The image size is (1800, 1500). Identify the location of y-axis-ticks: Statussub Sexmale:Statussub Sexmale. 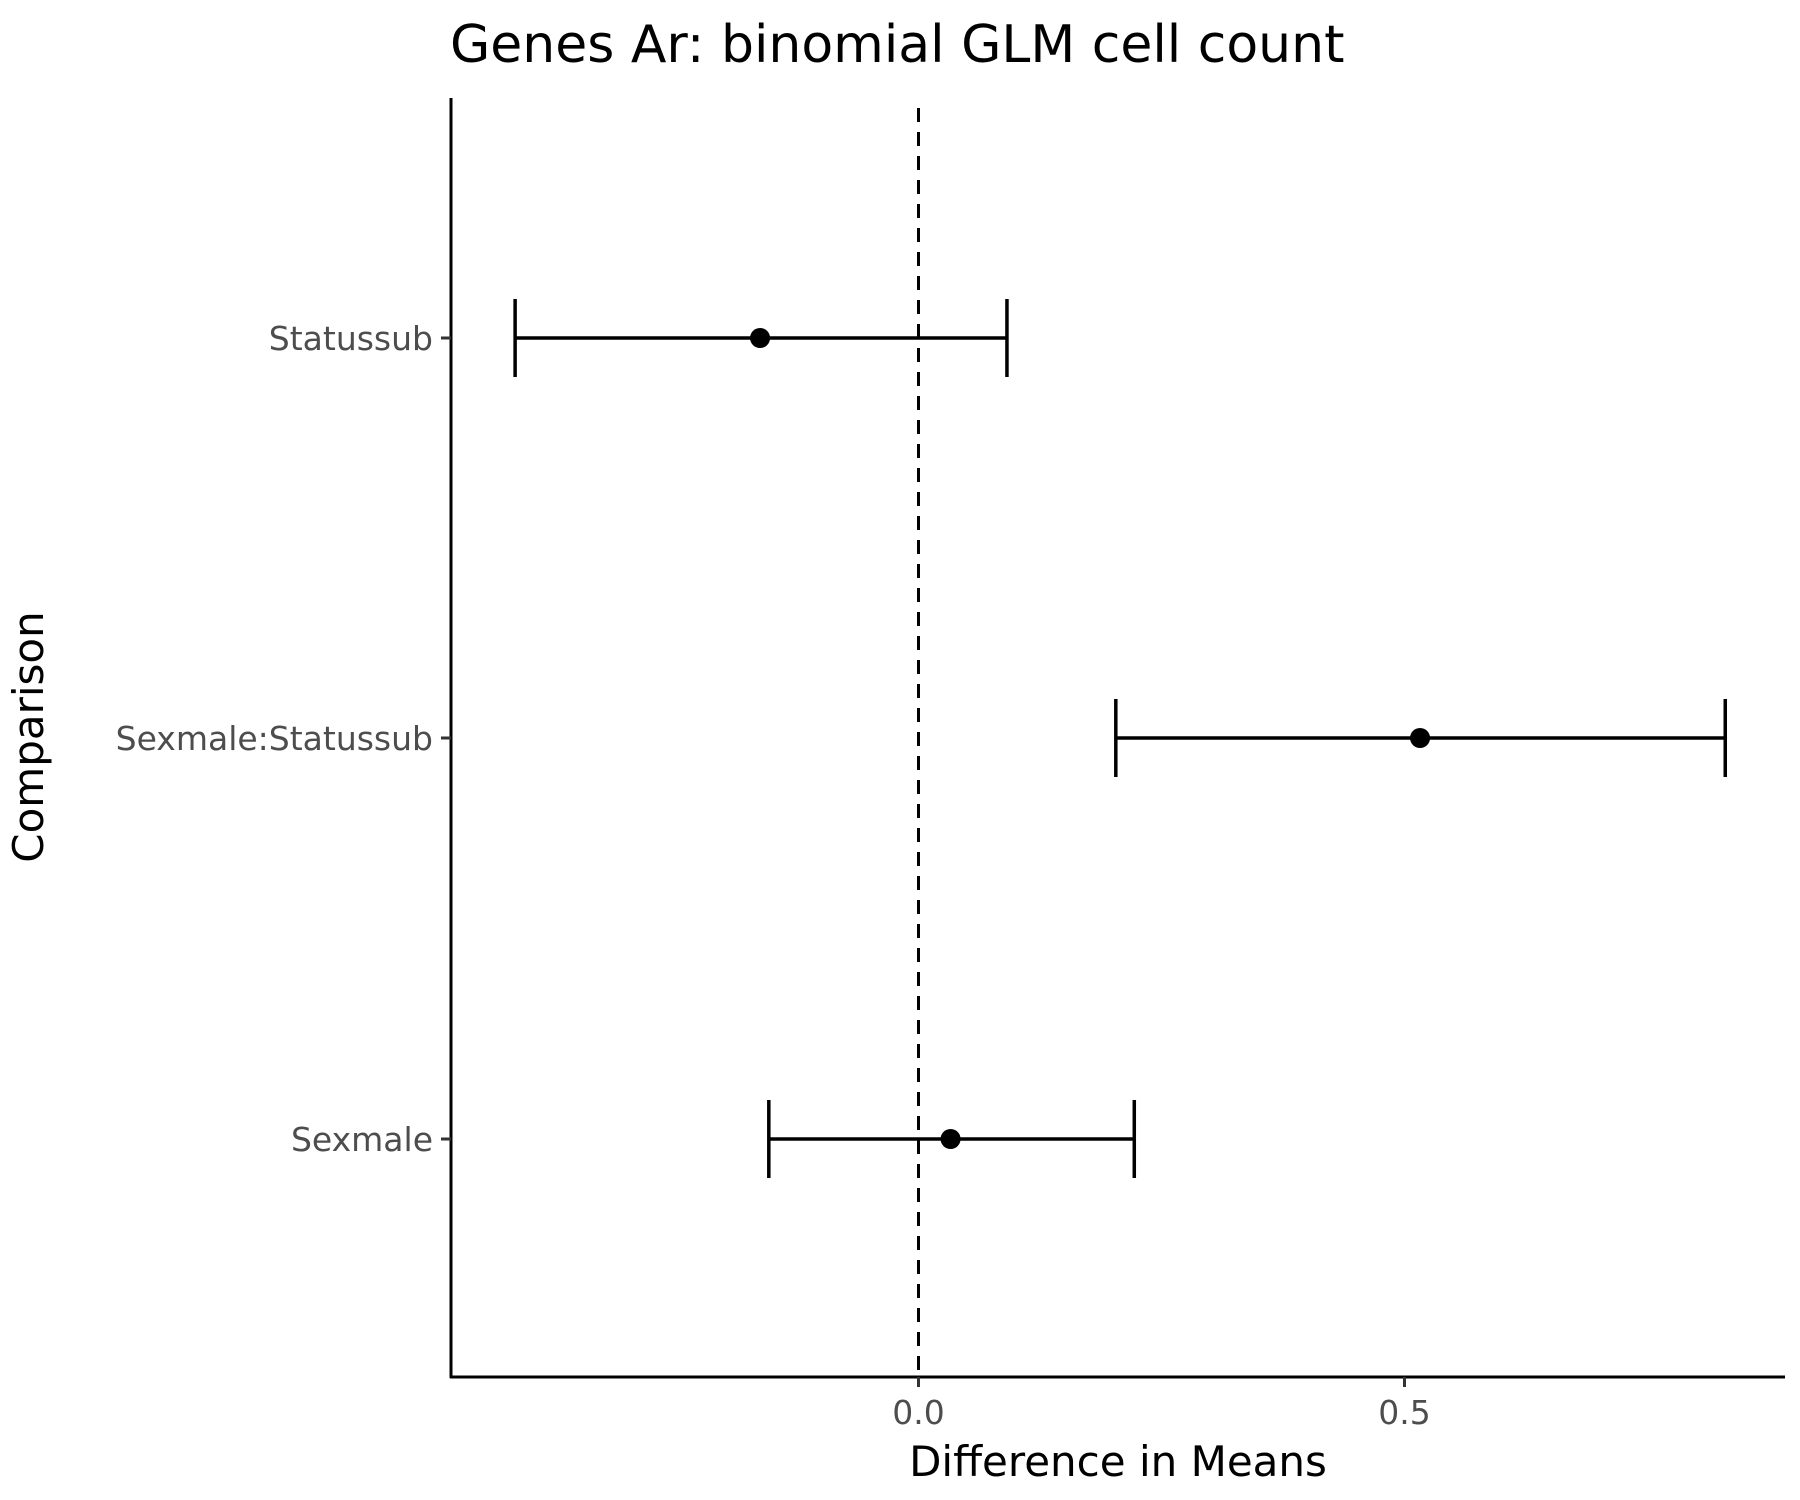
(283, 739).